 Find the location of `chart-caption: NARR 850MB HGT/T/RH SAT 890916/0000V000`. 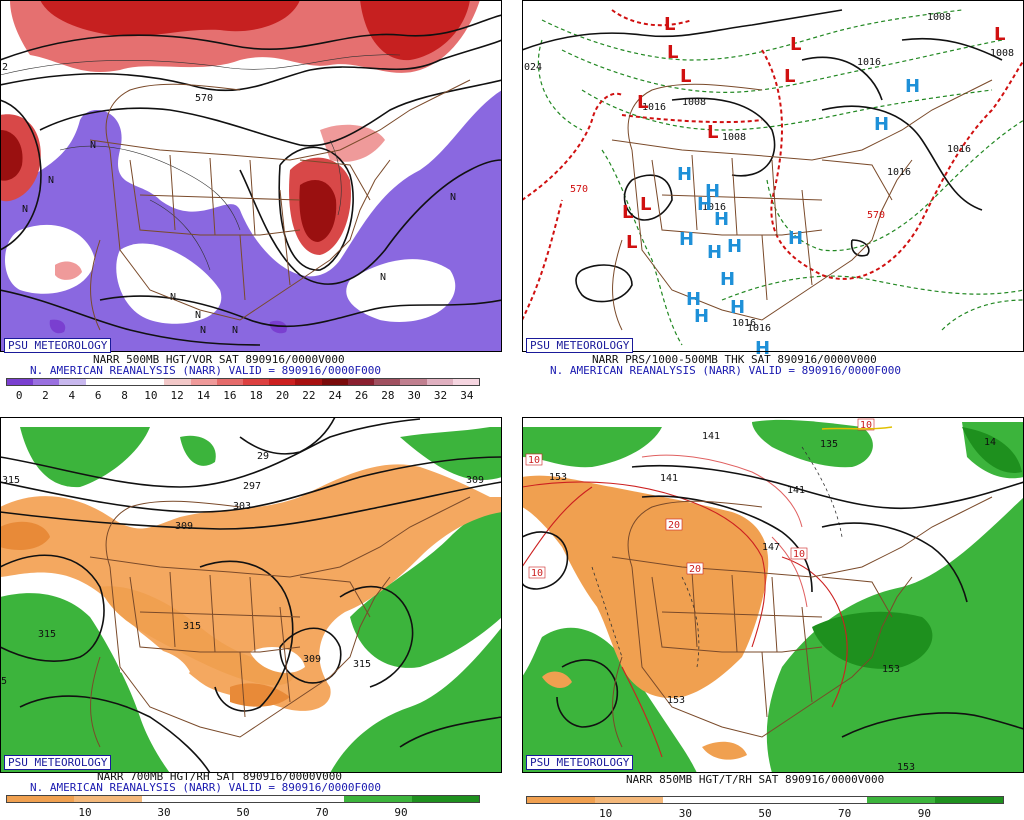

chart-caption: NARR 850MB HGT/T/RH SAT 890916/0000V000 is located at coordinates (755, 779).